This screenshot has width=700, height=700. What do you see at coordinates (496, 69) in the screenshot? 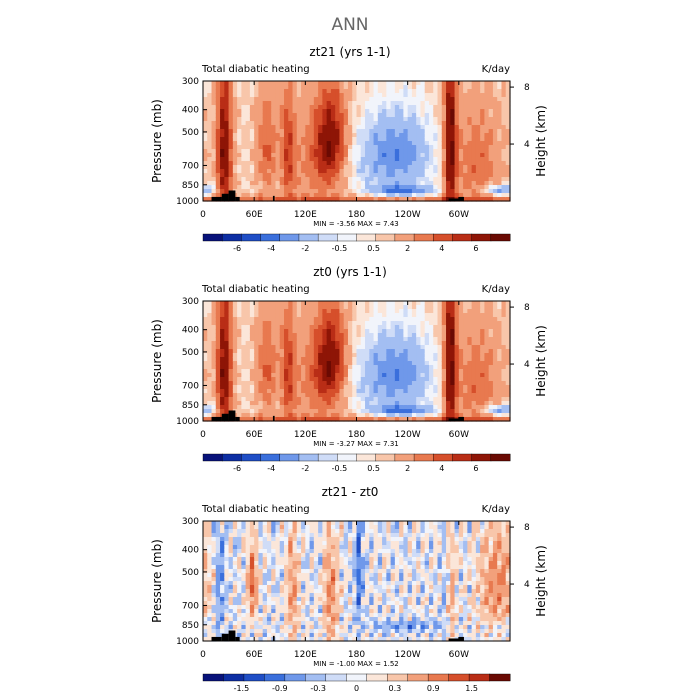
I see `panel-1-subtitle-right: K/day` at bounding box center [496, 69].